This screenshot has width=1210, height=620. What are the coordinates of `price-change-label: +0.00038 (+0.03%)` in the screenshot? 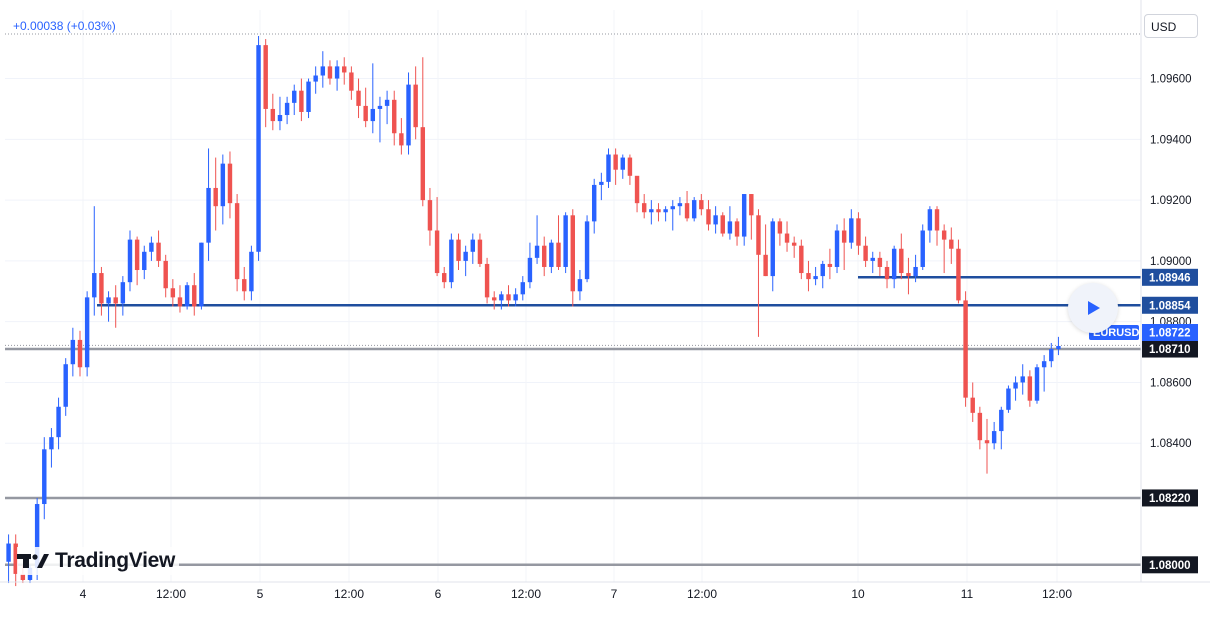 It's located at (64, 26).